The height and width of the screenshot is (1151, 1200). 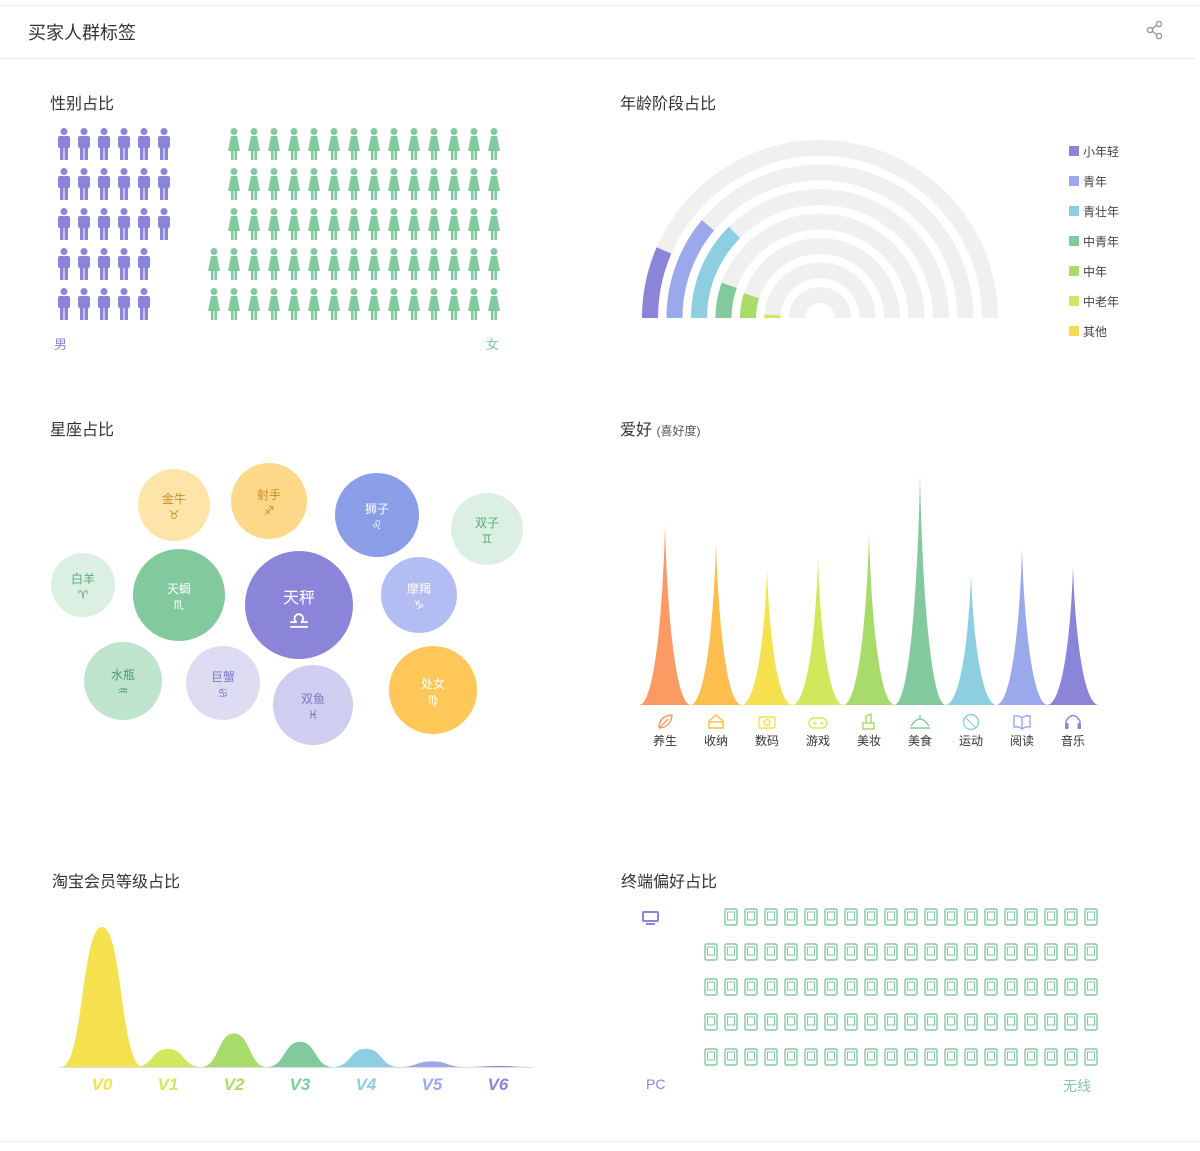 What do you see at coordinates (313, 705) in the screenshot?
I see `zodiac-bubble-10: 双鱼 ♓` at bounding box center [313, 705].